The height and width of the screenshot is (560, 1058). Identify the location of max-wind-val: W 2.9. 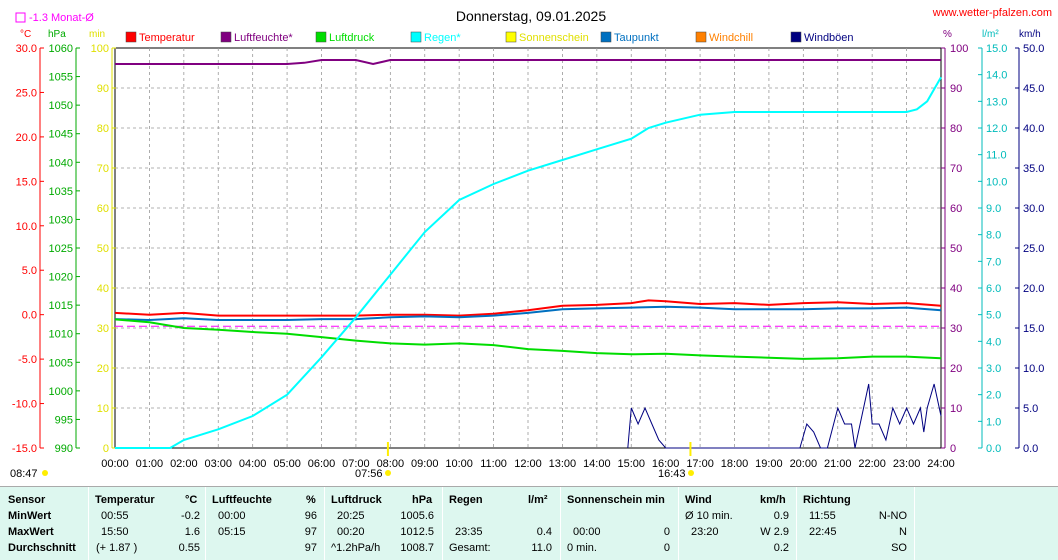
(774, 532).